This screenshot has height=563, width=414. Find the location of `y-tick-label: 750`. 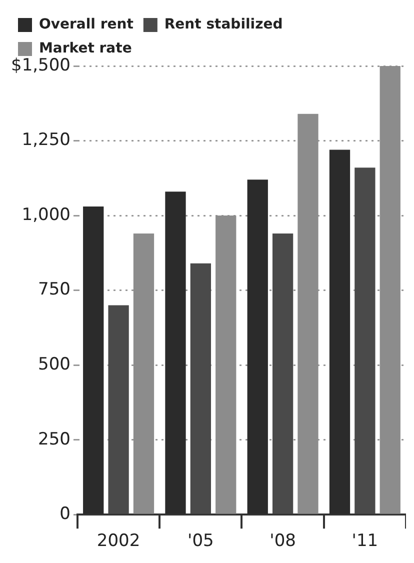

y-tick-label: 750 is located at coordinates (54, 290).